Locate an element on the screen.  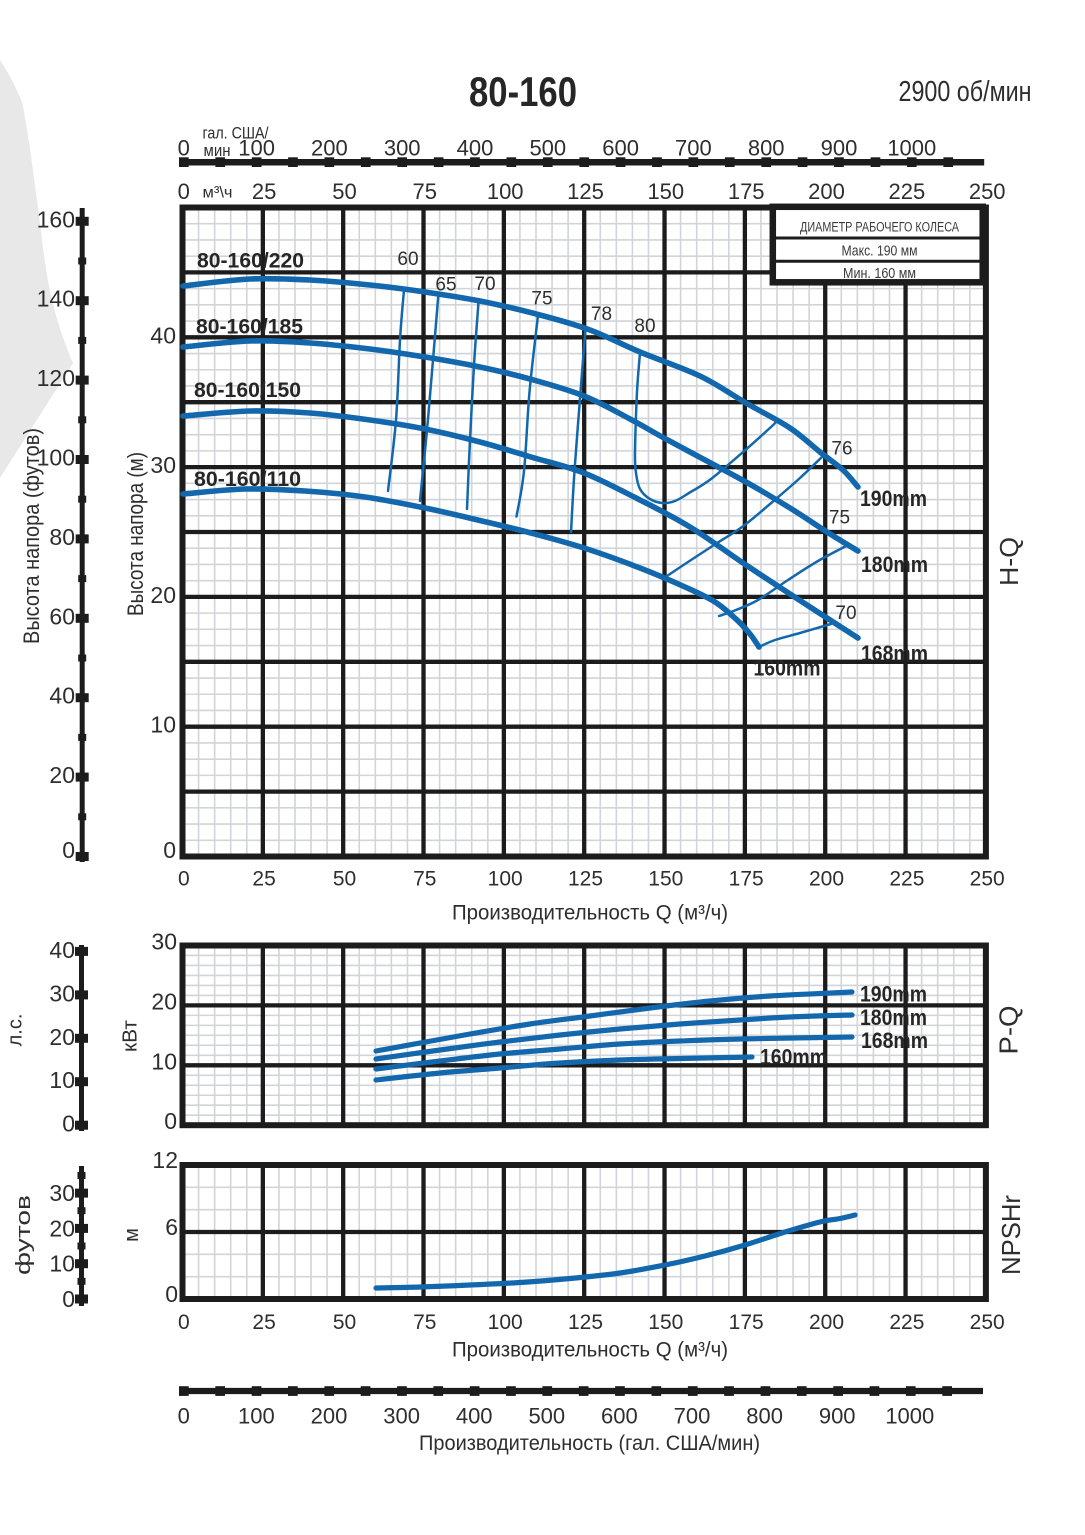
svg-text: 50 is located at coordinates (344, 1322).